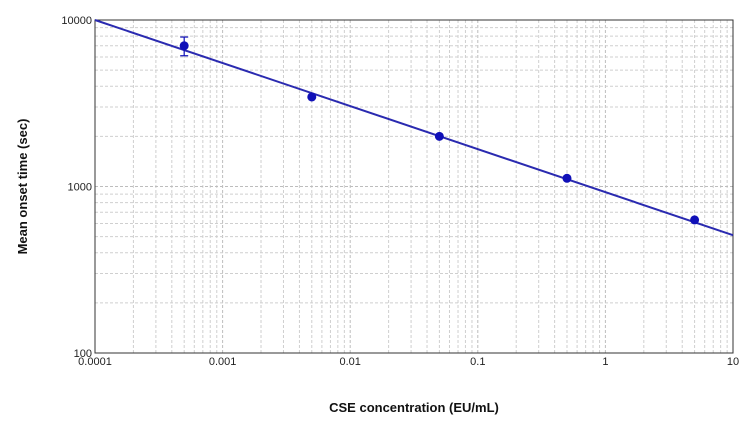 This screenshot has width=750, height=428. What do you see at coordinates (95, 362) in the screenshot?
I see `x-tick-label: 0.0001` at bounding box center [95, 362].